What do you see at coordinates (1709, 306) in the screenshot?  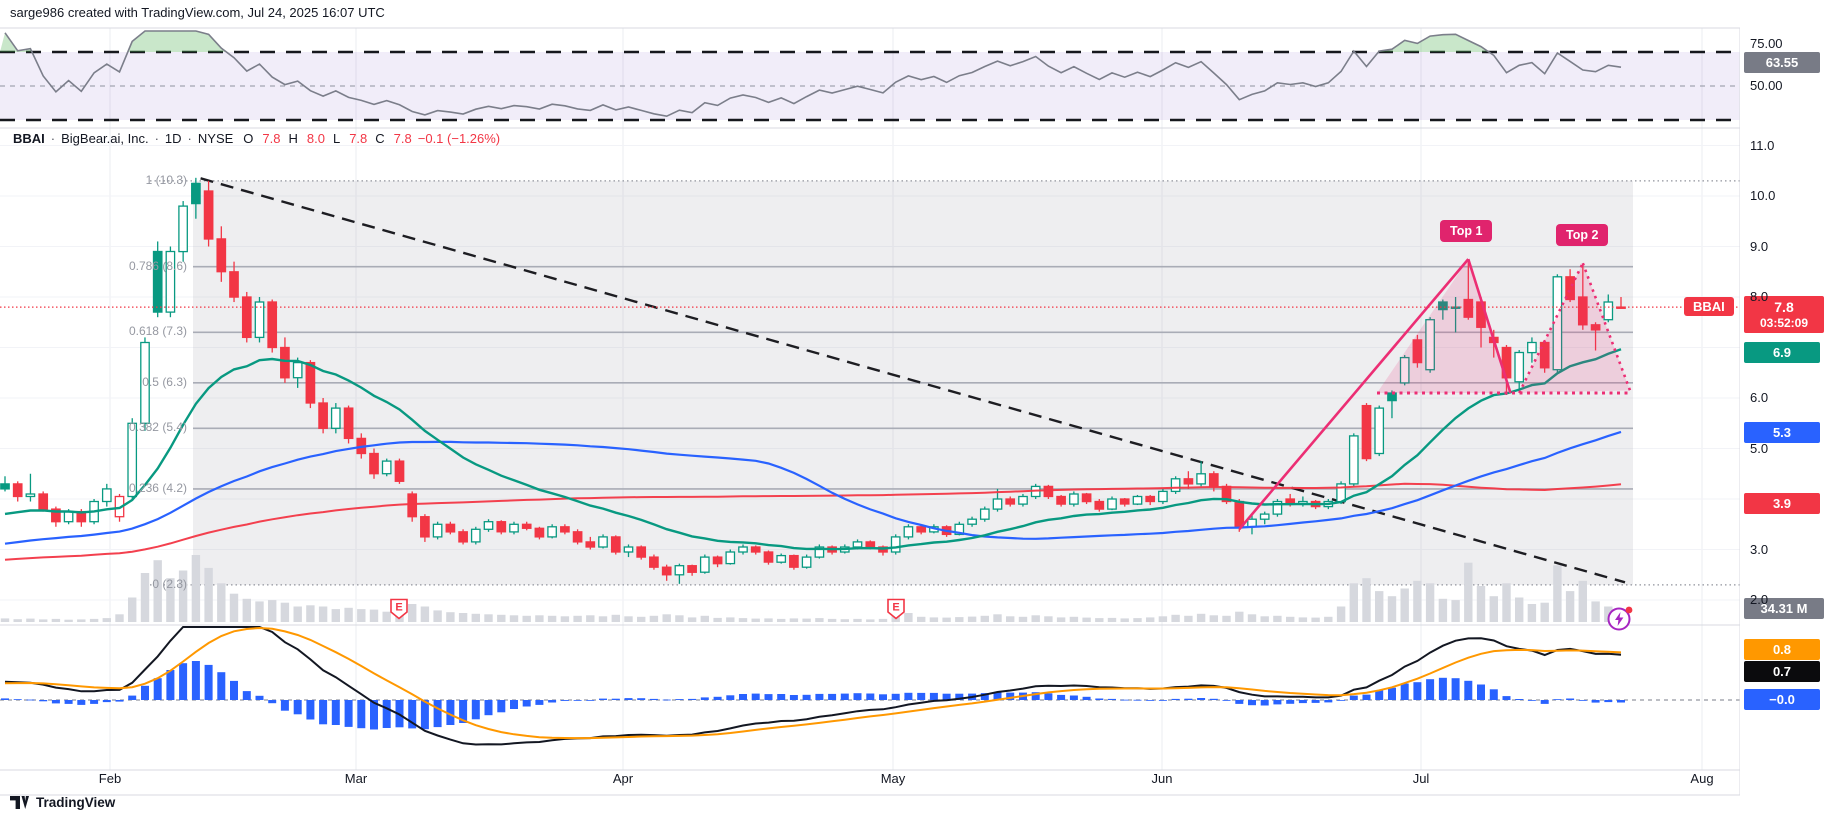 I see `ticker-pill-badge: BBAI` at bounding box center [1709, 306].